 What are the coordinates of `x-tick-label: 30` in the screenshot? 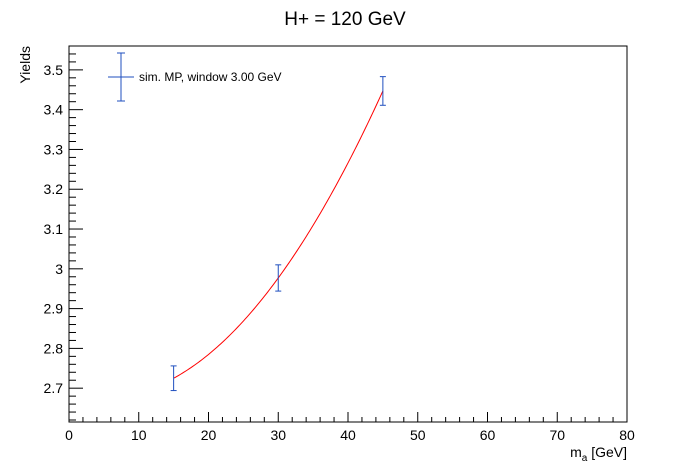 It's located at (278, 435).